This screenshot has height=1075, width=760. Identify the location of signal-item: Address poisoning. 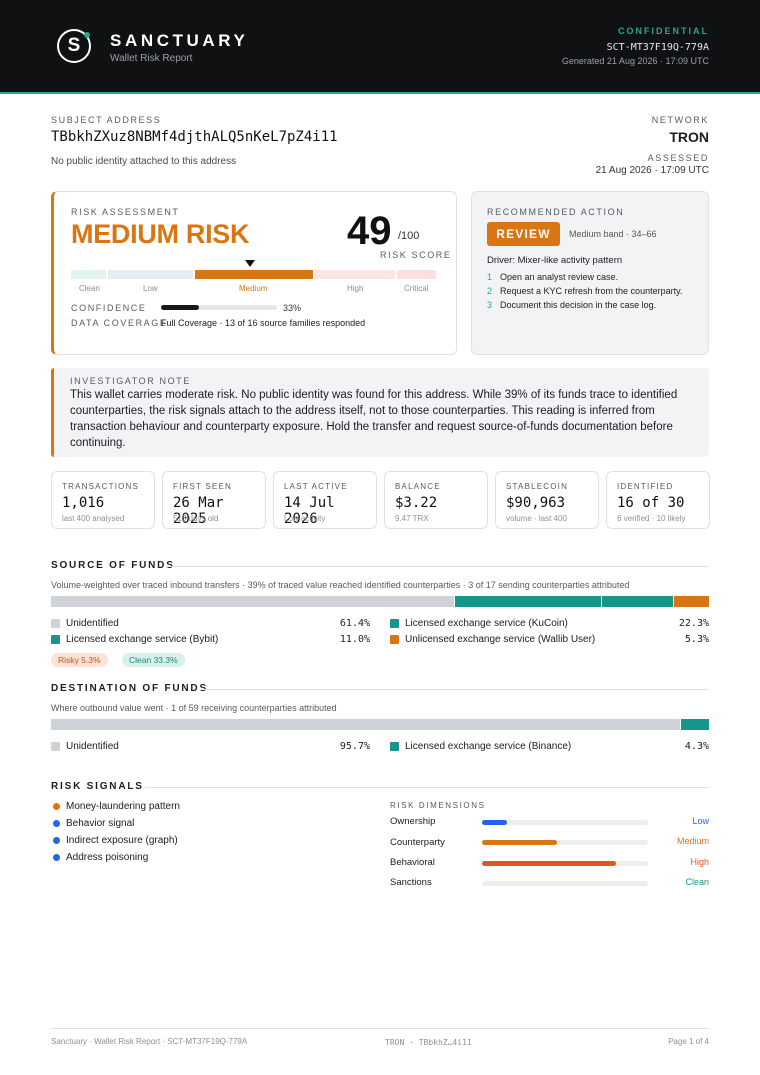
(107, 857).